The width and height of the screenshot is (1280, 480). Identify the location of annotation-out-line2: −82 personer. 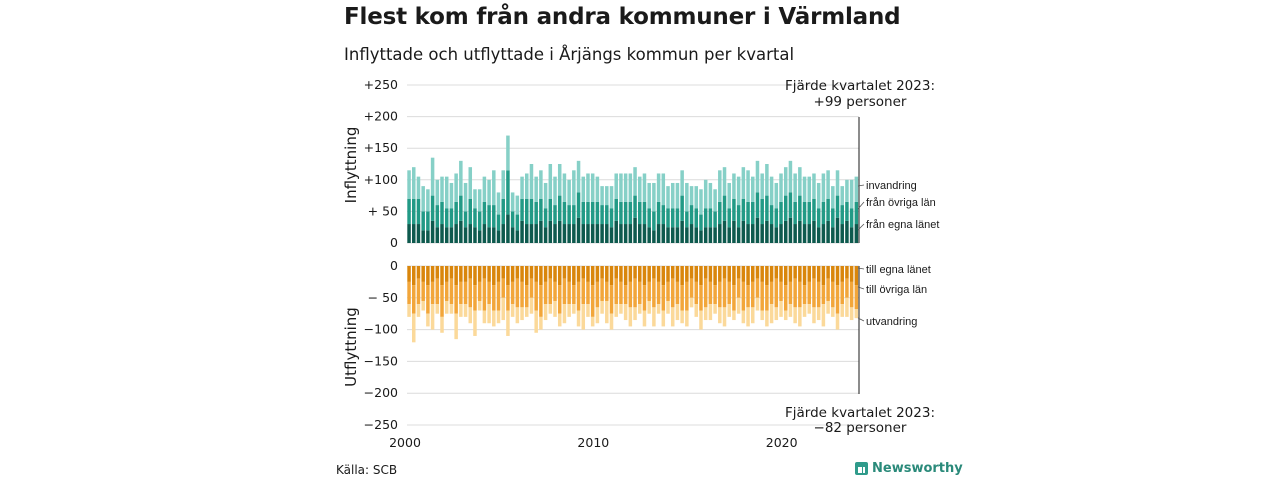
(860, 428).